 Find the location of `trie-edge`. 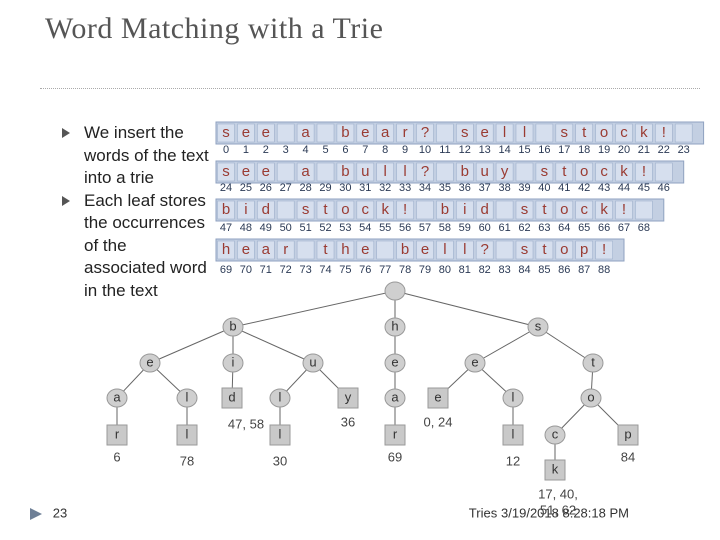

trie-edge is located at coordinates (506, 345).